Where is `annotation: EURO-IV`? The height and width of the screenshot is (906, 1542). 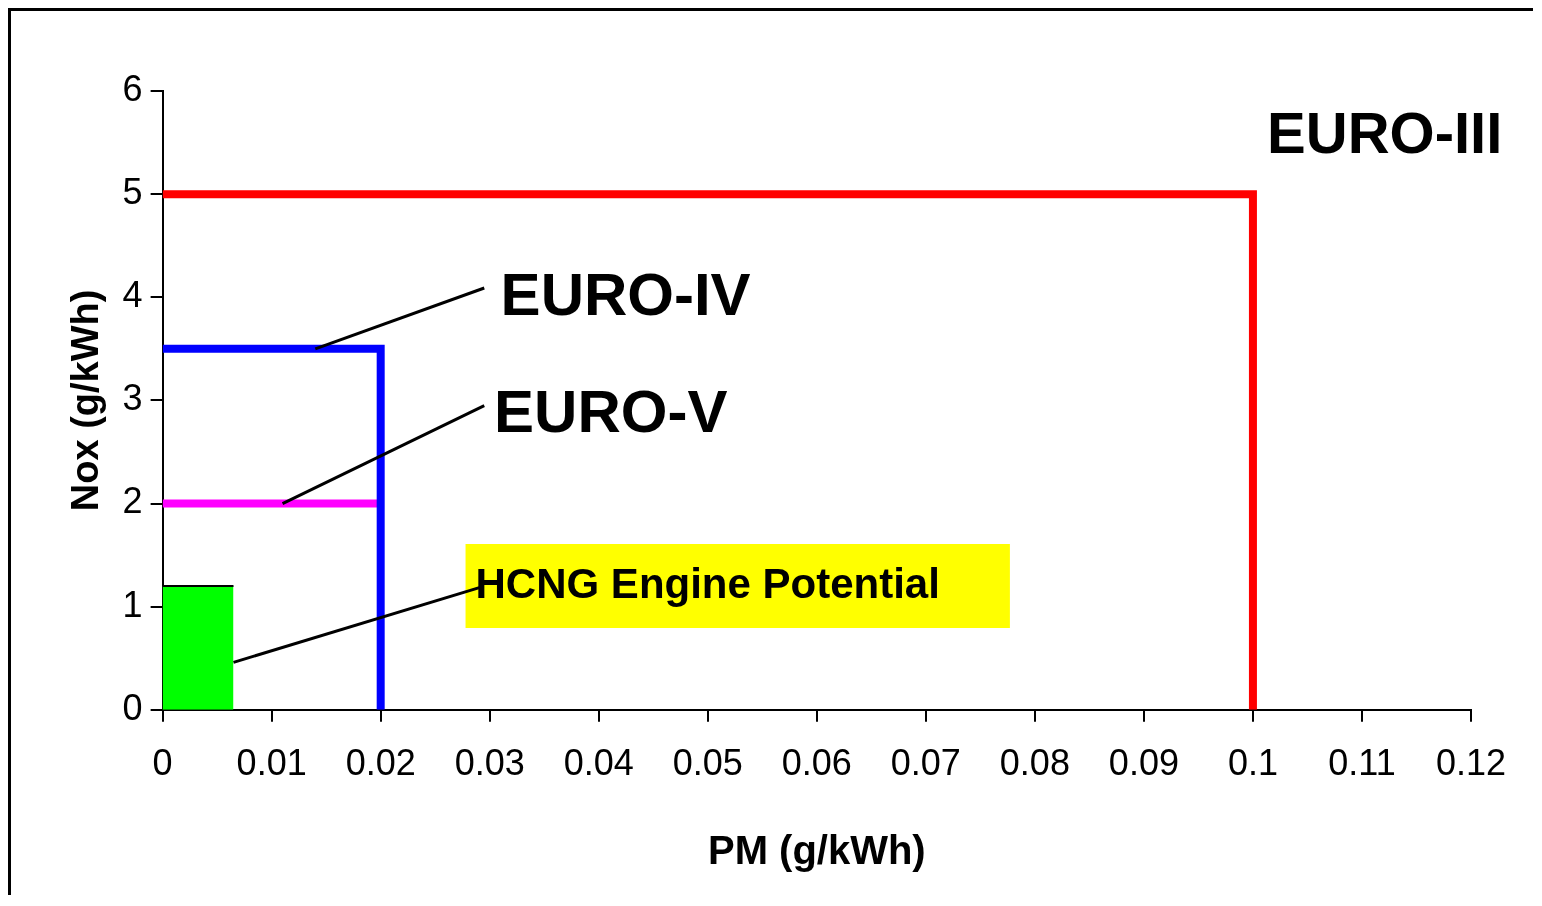
annotation: EURO-IV is located at coordinates (625, 294).